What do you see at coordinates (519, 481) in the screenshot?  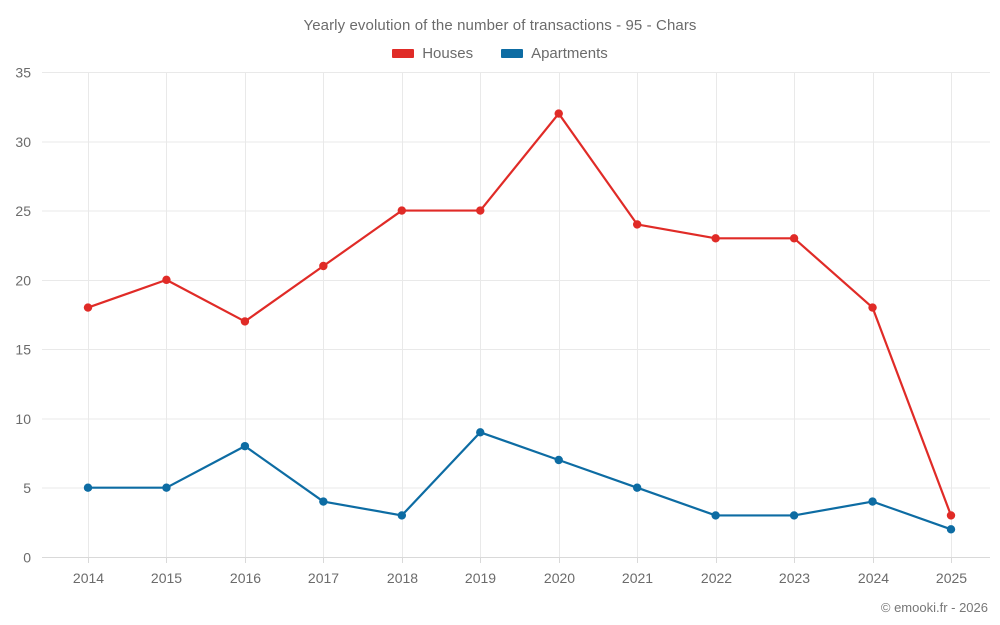 I see `series-line-apartments` at bounding box center [519, 481].